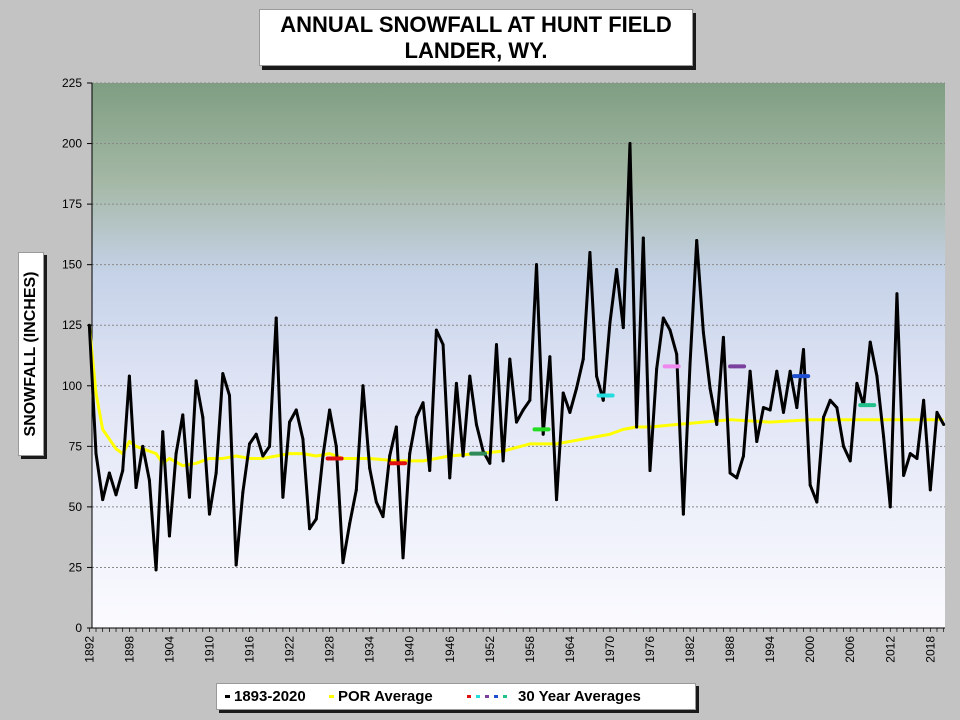 The height and width of the screenshot is (720, 960). Describe the element at coordinates (209, 649) in the screenshot. I see `x-tick-label: 1910` at that location.